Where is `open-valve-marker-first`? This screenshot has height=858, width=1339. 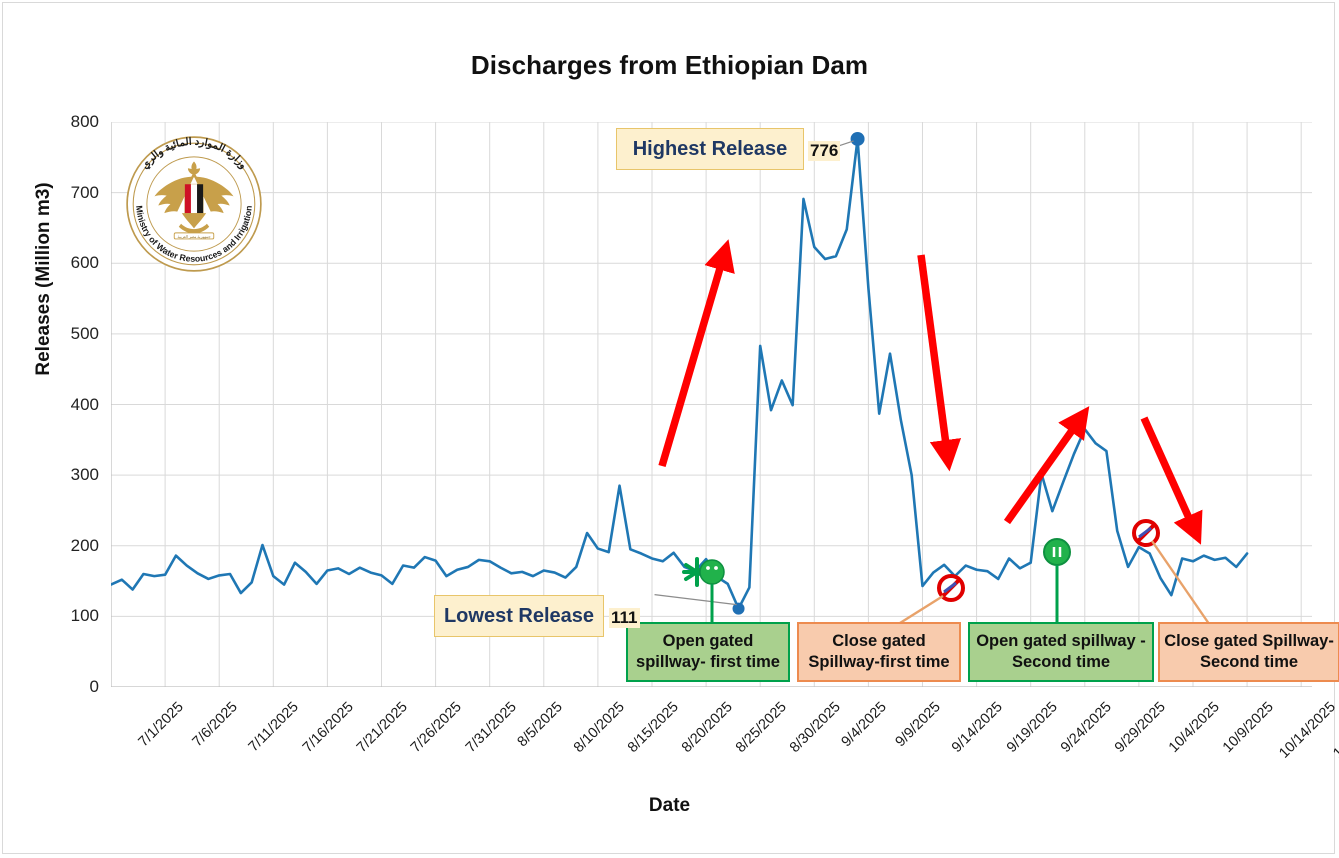 open-valve-marker-first is located at coordinates (703, 572).